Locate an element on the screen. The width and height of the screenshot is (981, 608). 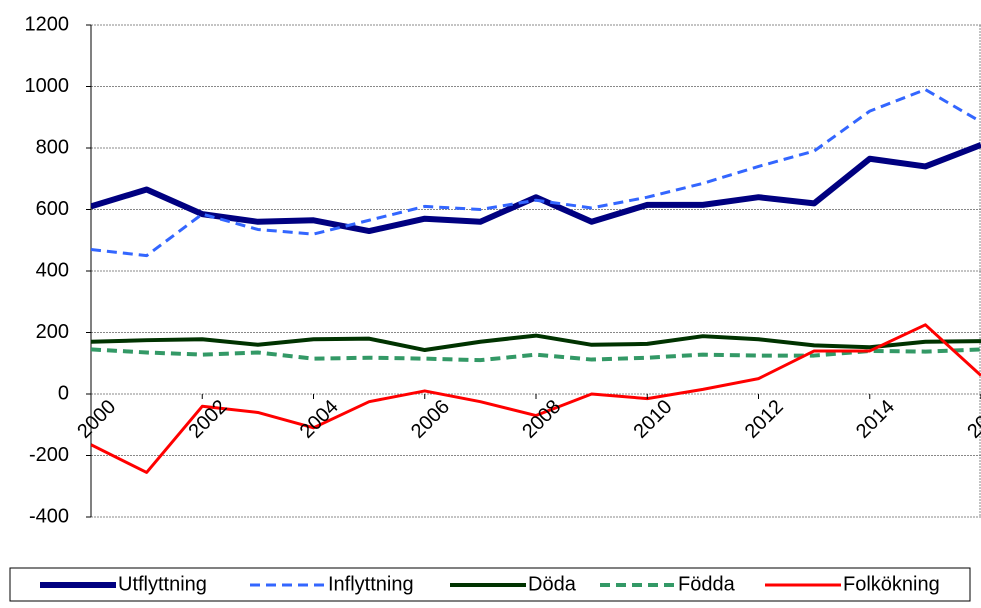
y-tick-label: 1000 is located at coordinates (47, 86).